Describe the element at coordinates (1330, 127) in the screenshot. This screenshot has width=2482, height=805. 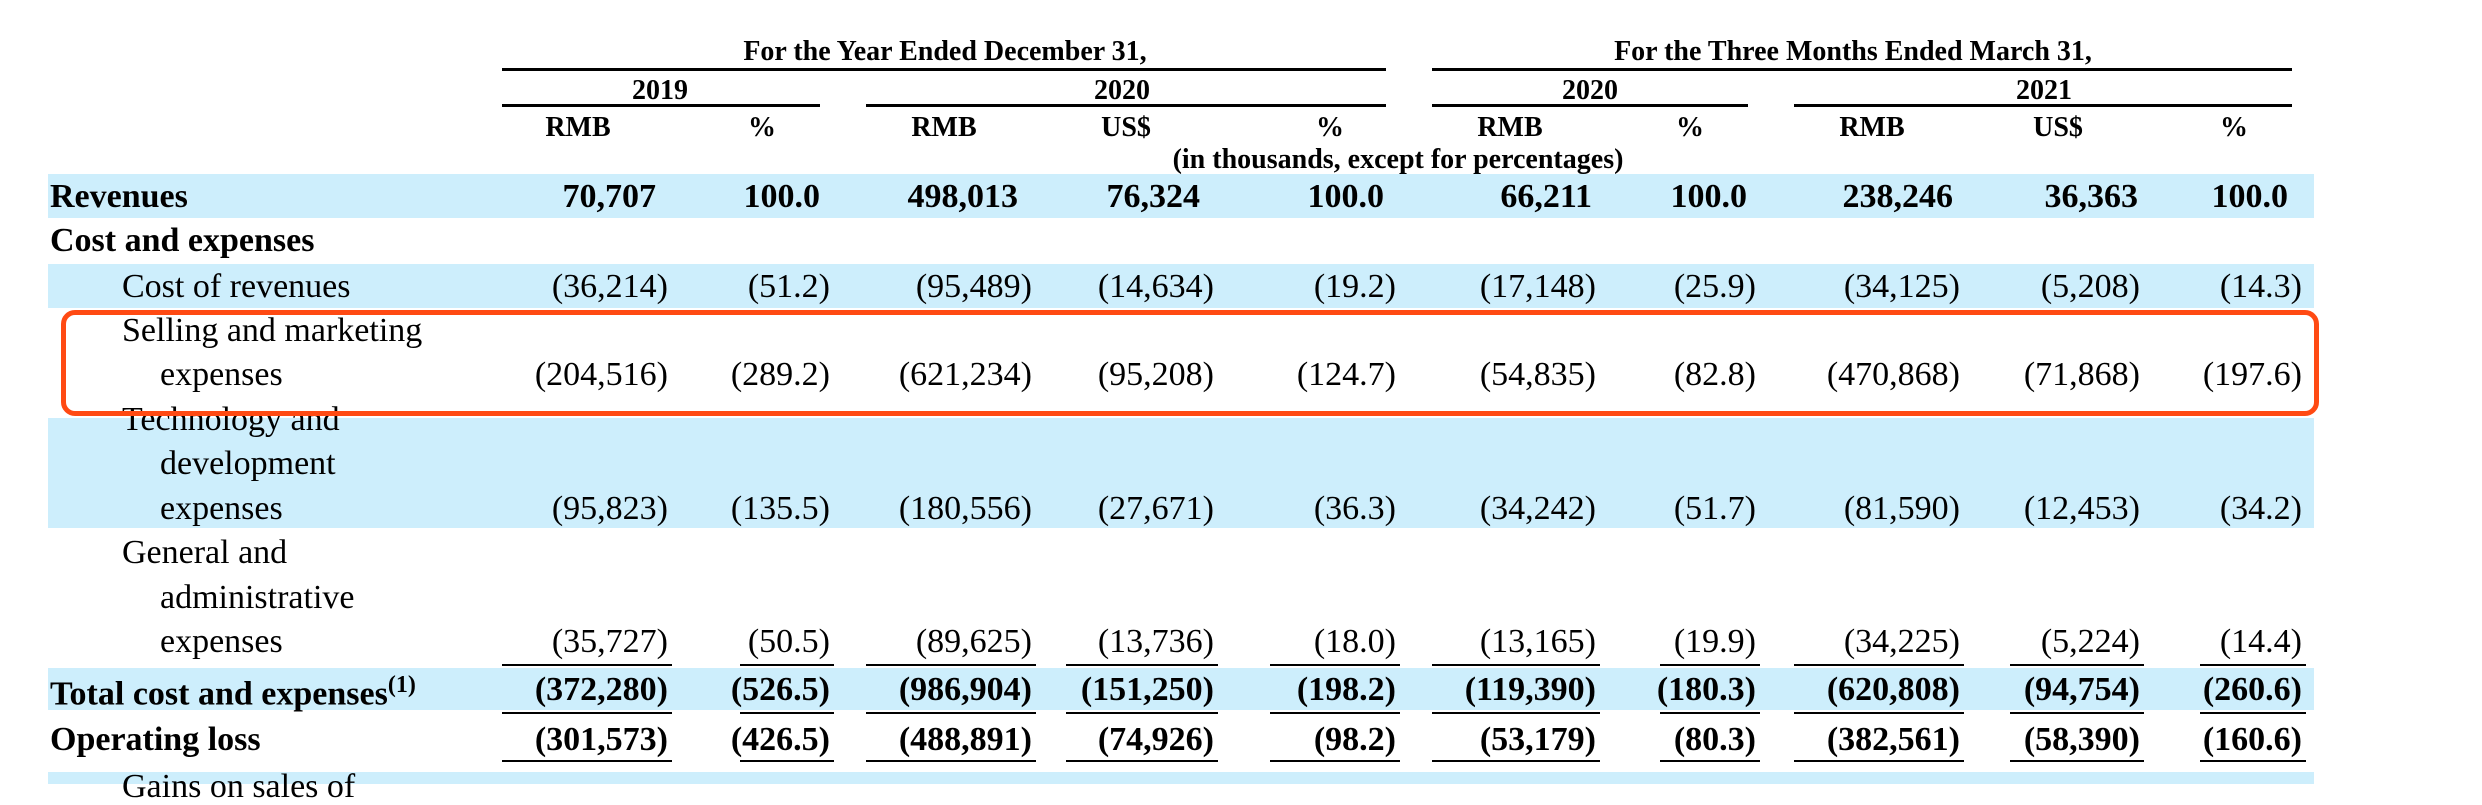
I see `unit-col-5: %` at that location.